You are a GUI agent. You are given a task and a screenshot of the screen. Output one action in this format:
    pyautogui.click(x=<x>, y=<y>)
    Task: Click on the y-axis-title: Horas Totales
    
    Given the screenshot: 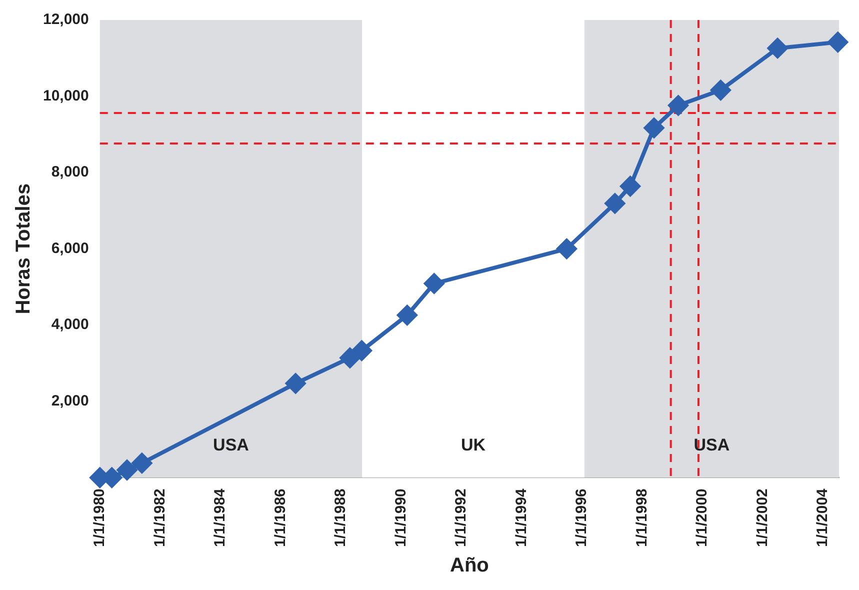 What is the action you would take?
    pyautogui.click(x=23, y=248)
    